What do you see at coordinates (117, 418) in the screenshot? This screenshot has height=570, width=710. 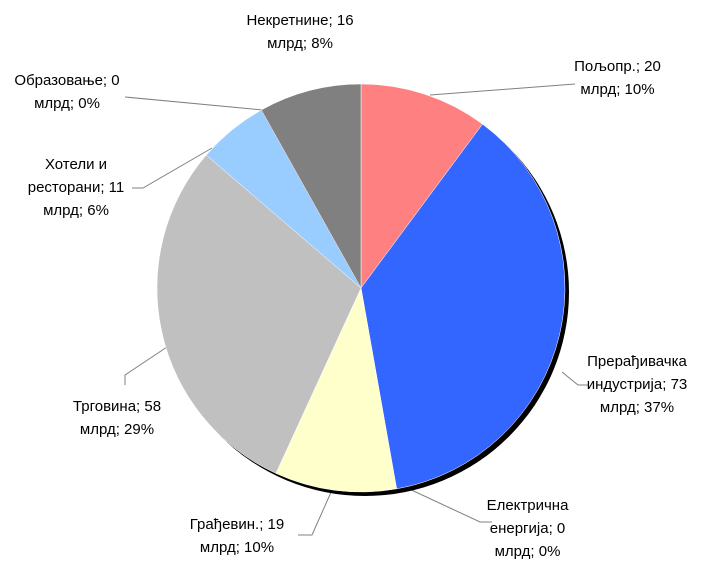 I see `slice-label: Трговина; 58 млрд; 29%` at bounding box center [117, 418].